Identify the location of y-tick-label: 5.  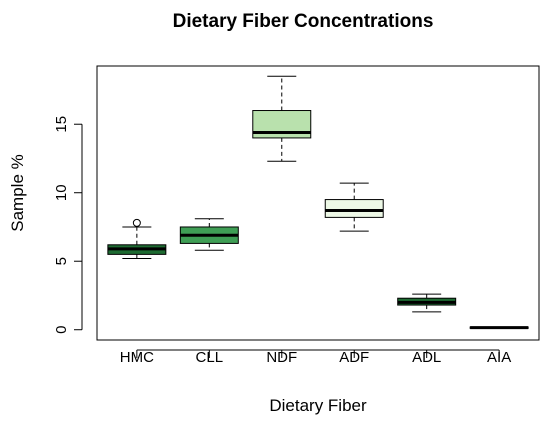
(61, 261).